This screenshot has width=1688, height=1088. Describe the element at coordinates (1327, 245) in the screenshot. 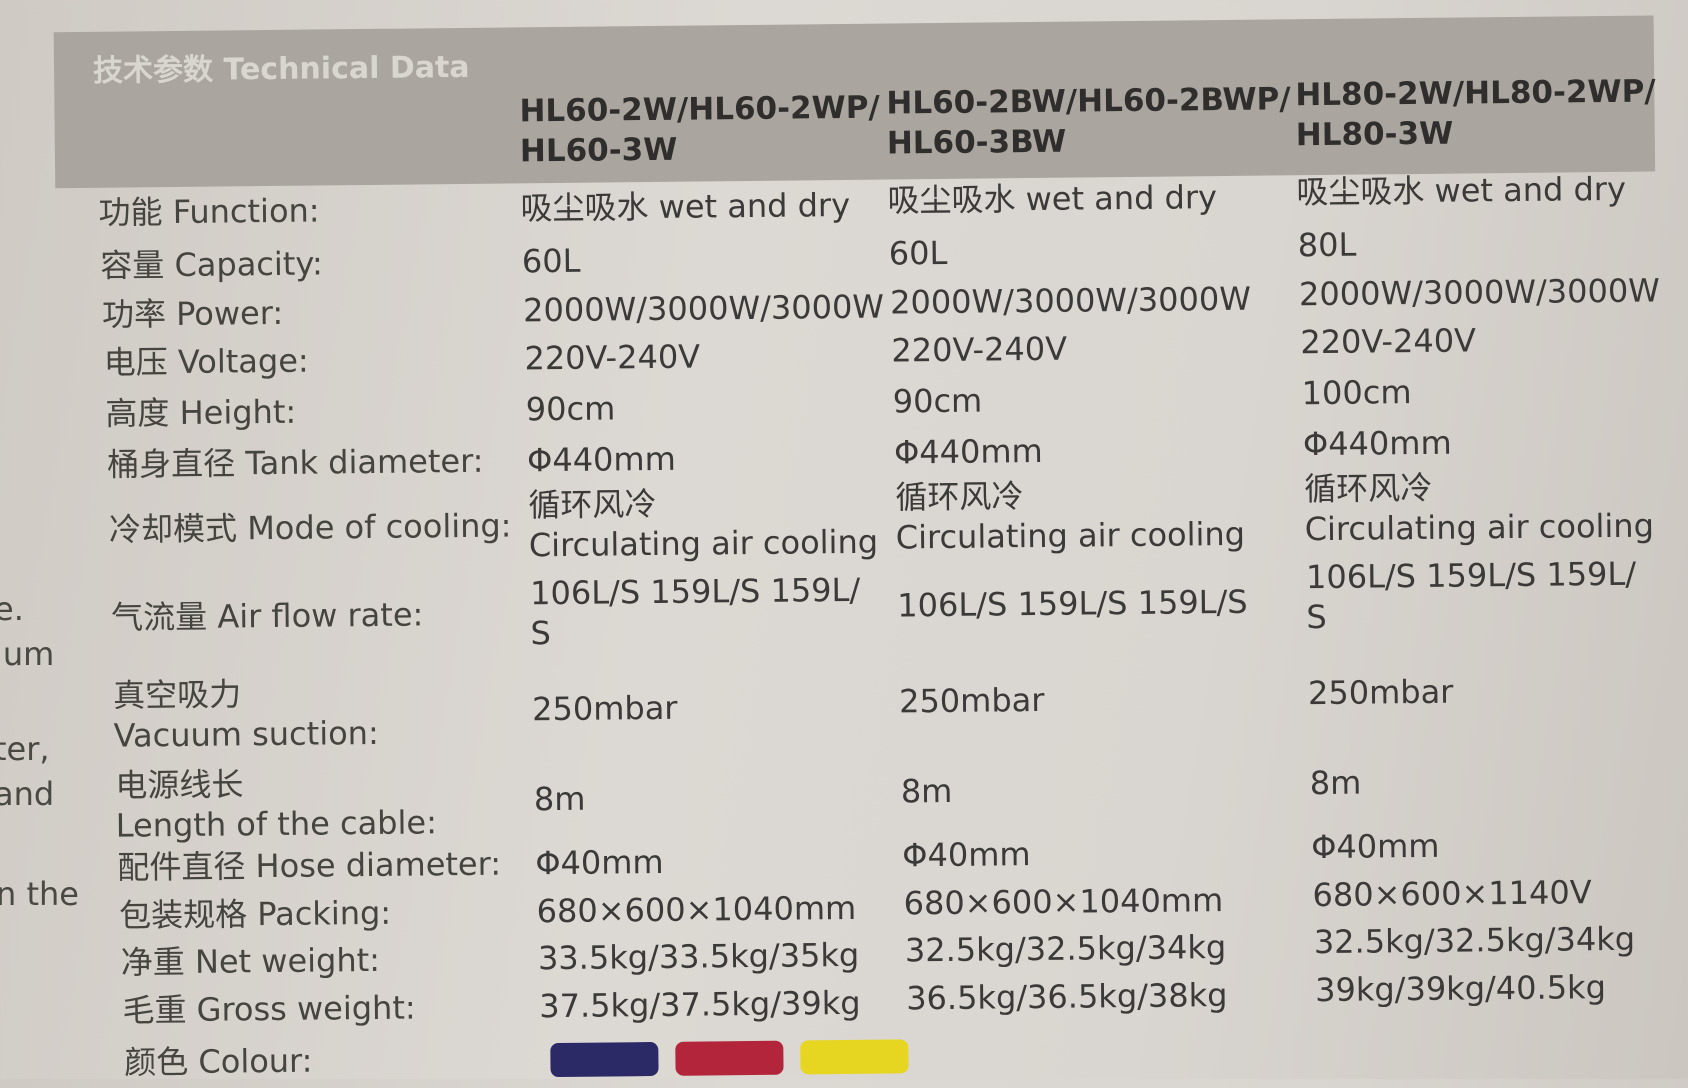

I see `row-value: 80L` at that location.